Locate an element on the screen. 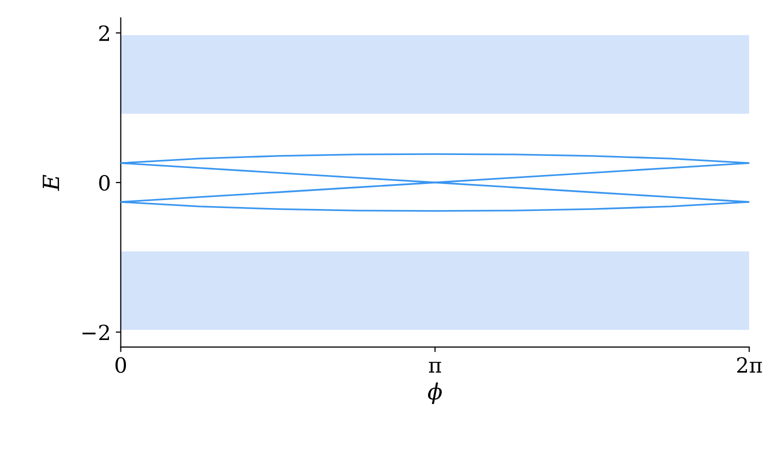  y-tick-label: 2 is located at coordinates (104, 33).